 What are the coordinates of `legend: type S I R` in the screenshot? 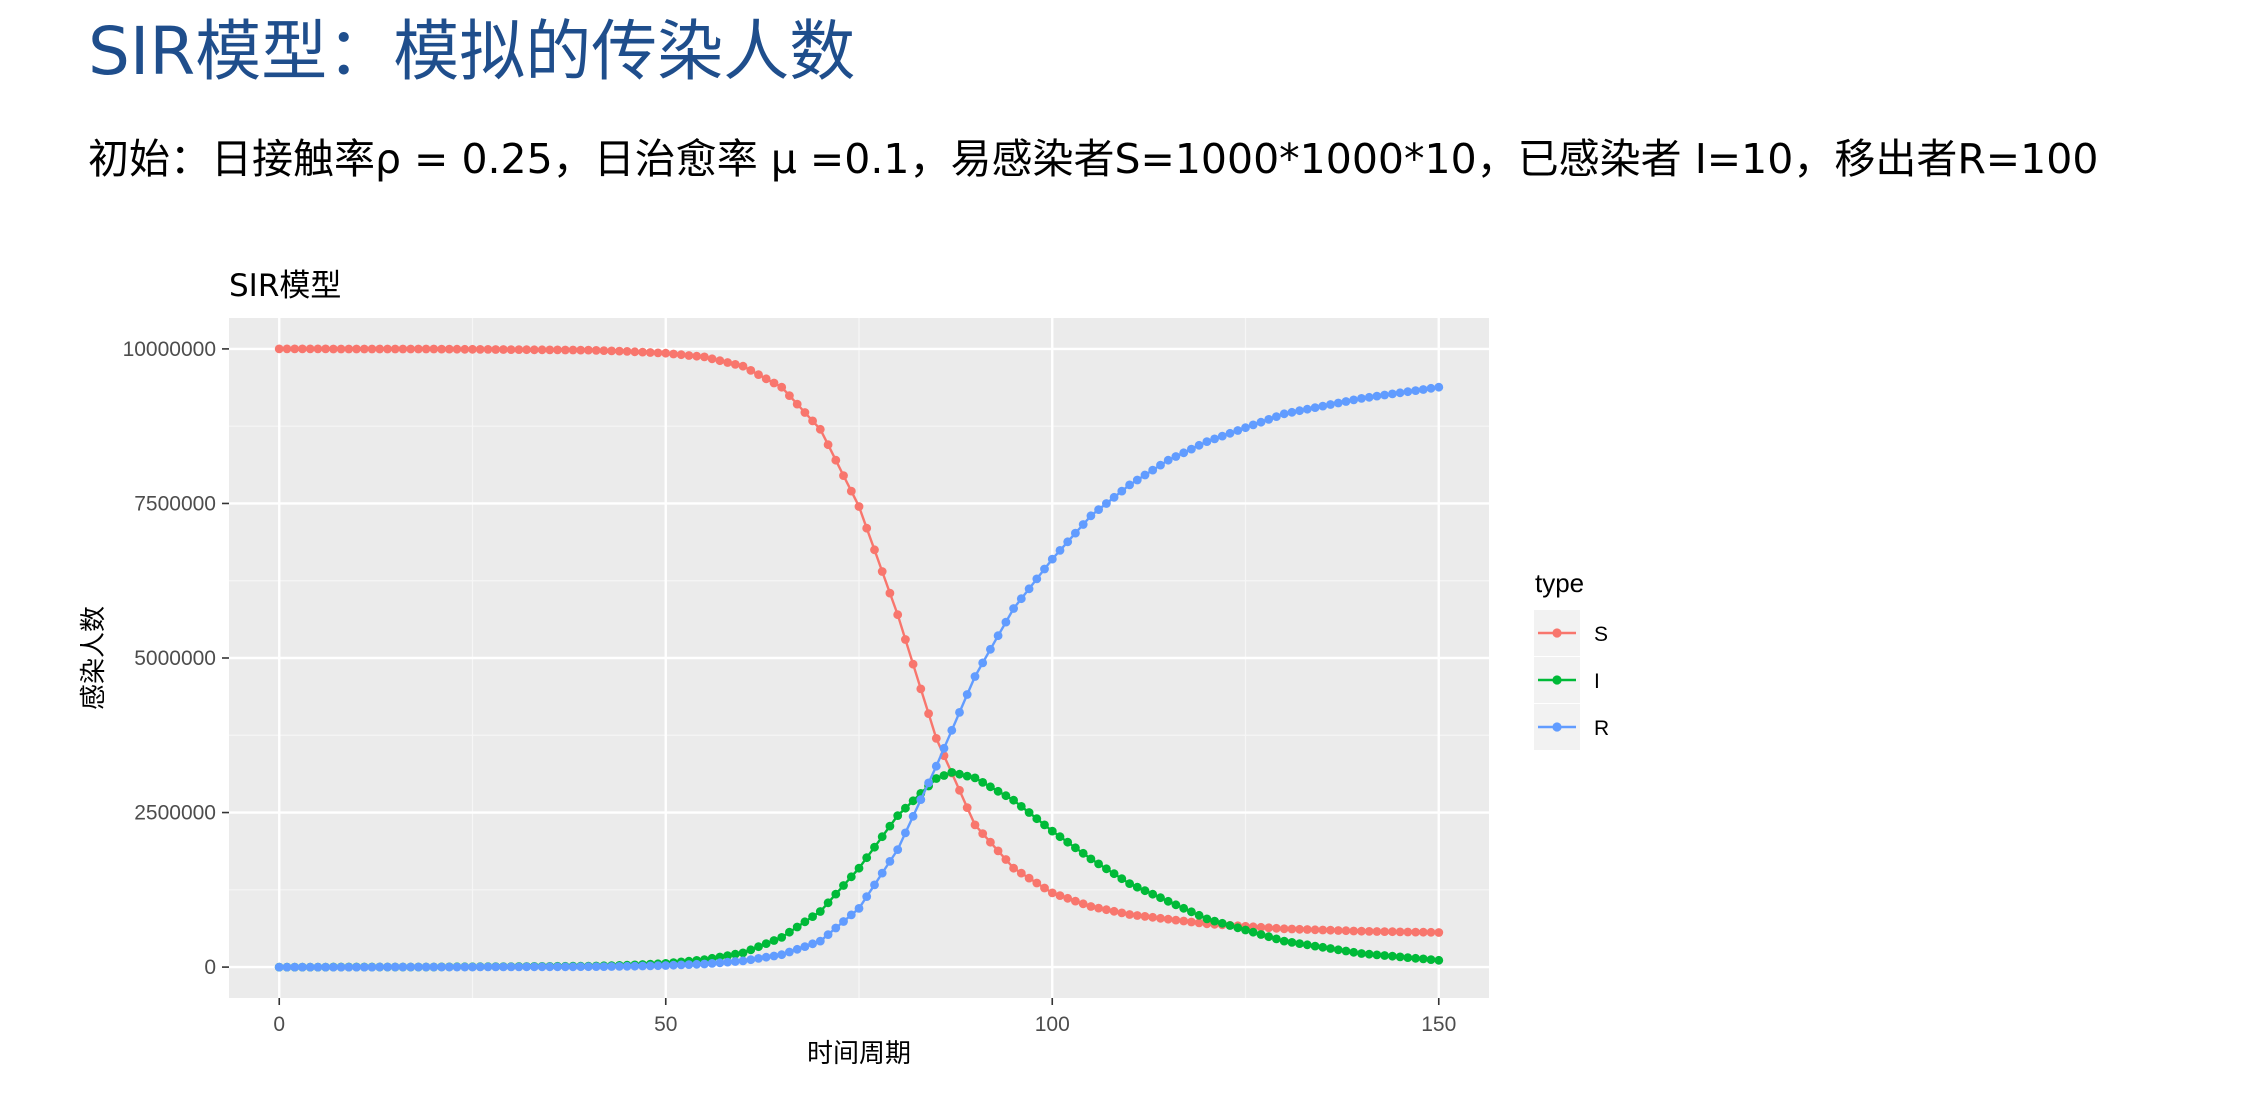 It's located at (1571, 659).